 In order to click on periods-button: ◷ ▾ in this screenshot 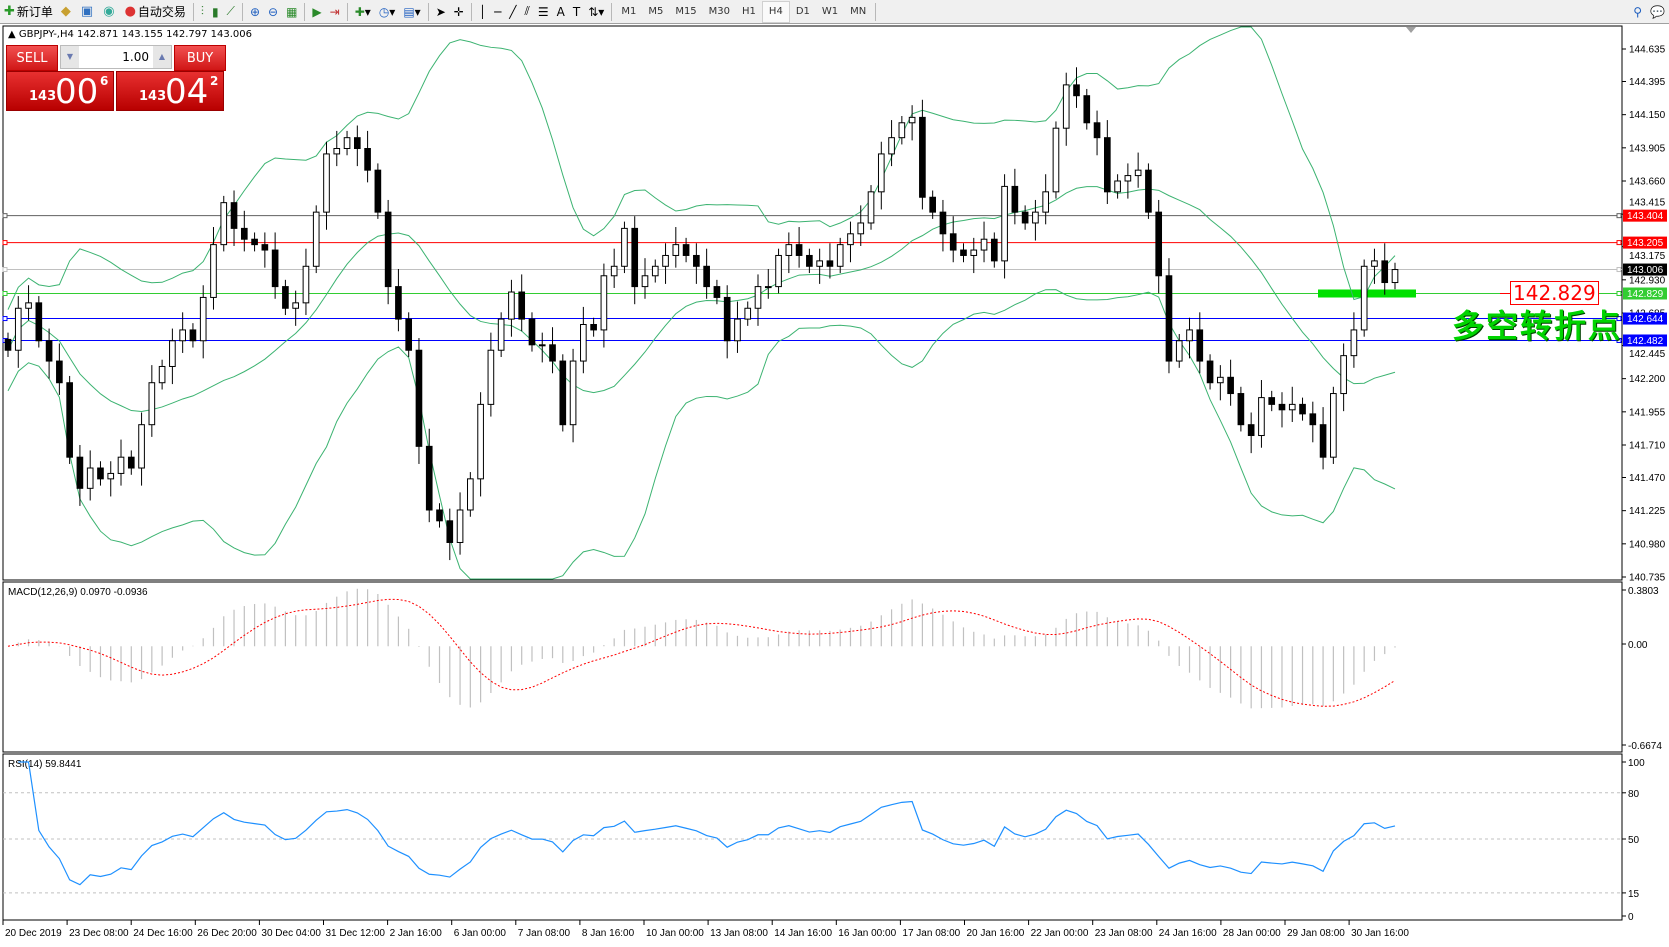, I will do `click(387, 11)`.